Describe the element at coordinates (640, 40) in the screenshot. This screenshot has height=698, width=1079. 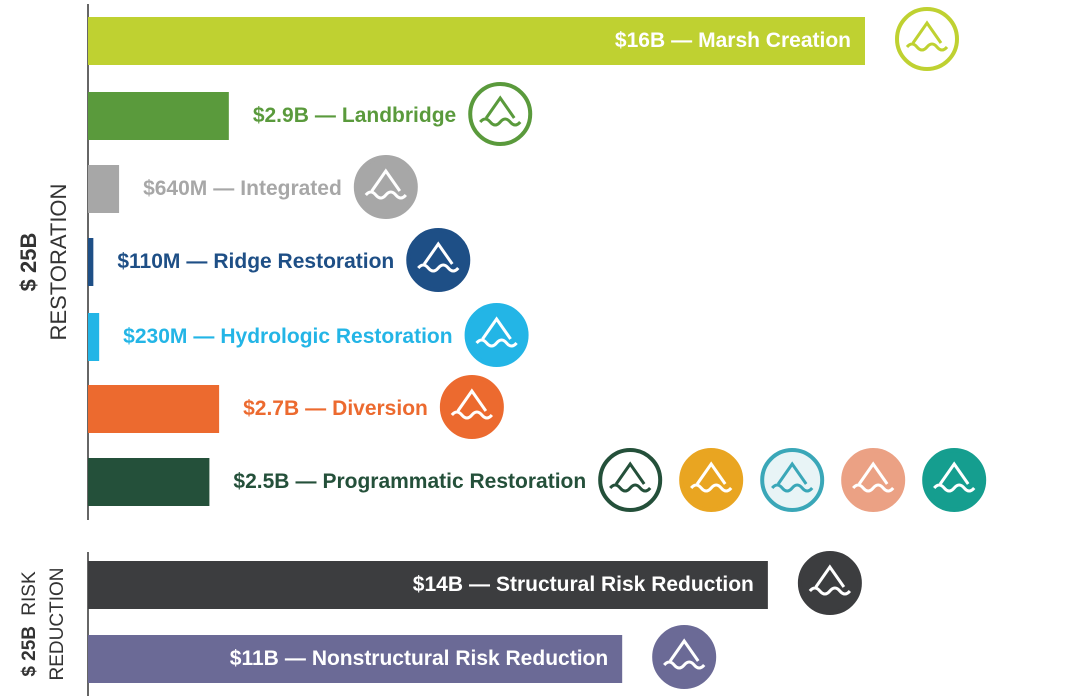
I see `value-label: $16B` at that location.